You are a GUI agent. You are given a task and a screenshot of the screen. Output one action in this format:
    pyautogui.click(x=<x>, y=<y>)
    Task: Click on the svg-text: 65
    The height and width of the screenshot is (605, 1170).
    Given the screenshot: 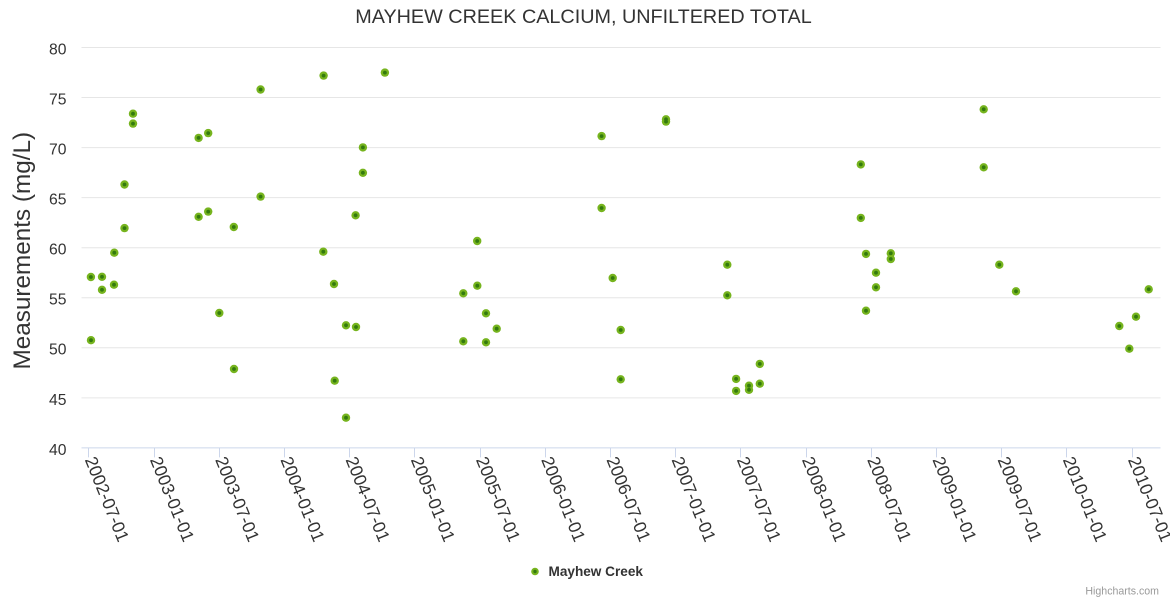 What is the action you would take?
    pyautogui.click(x=58, y=200)
    